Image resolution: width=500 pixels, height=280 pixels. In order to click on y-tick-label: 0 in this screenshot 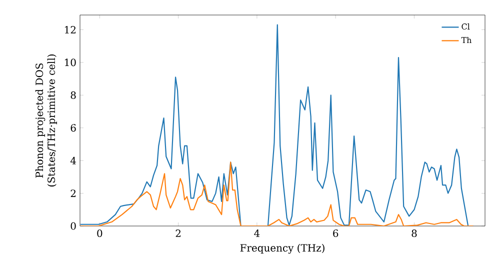, I will do `click(73, 226)`.